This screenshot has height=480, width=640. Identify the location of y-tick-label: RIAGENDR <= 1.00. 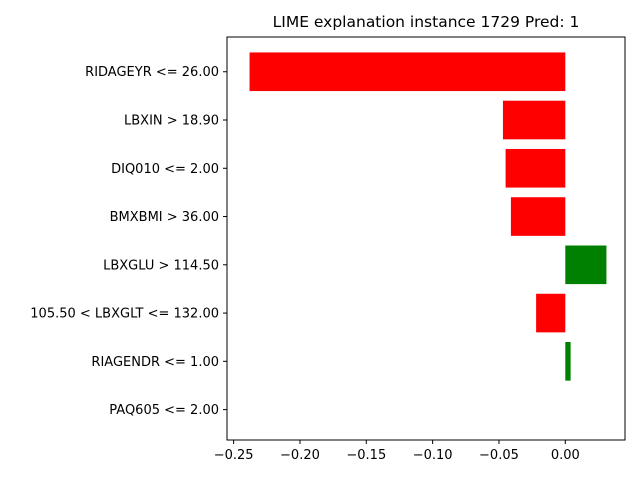
(155, 362).